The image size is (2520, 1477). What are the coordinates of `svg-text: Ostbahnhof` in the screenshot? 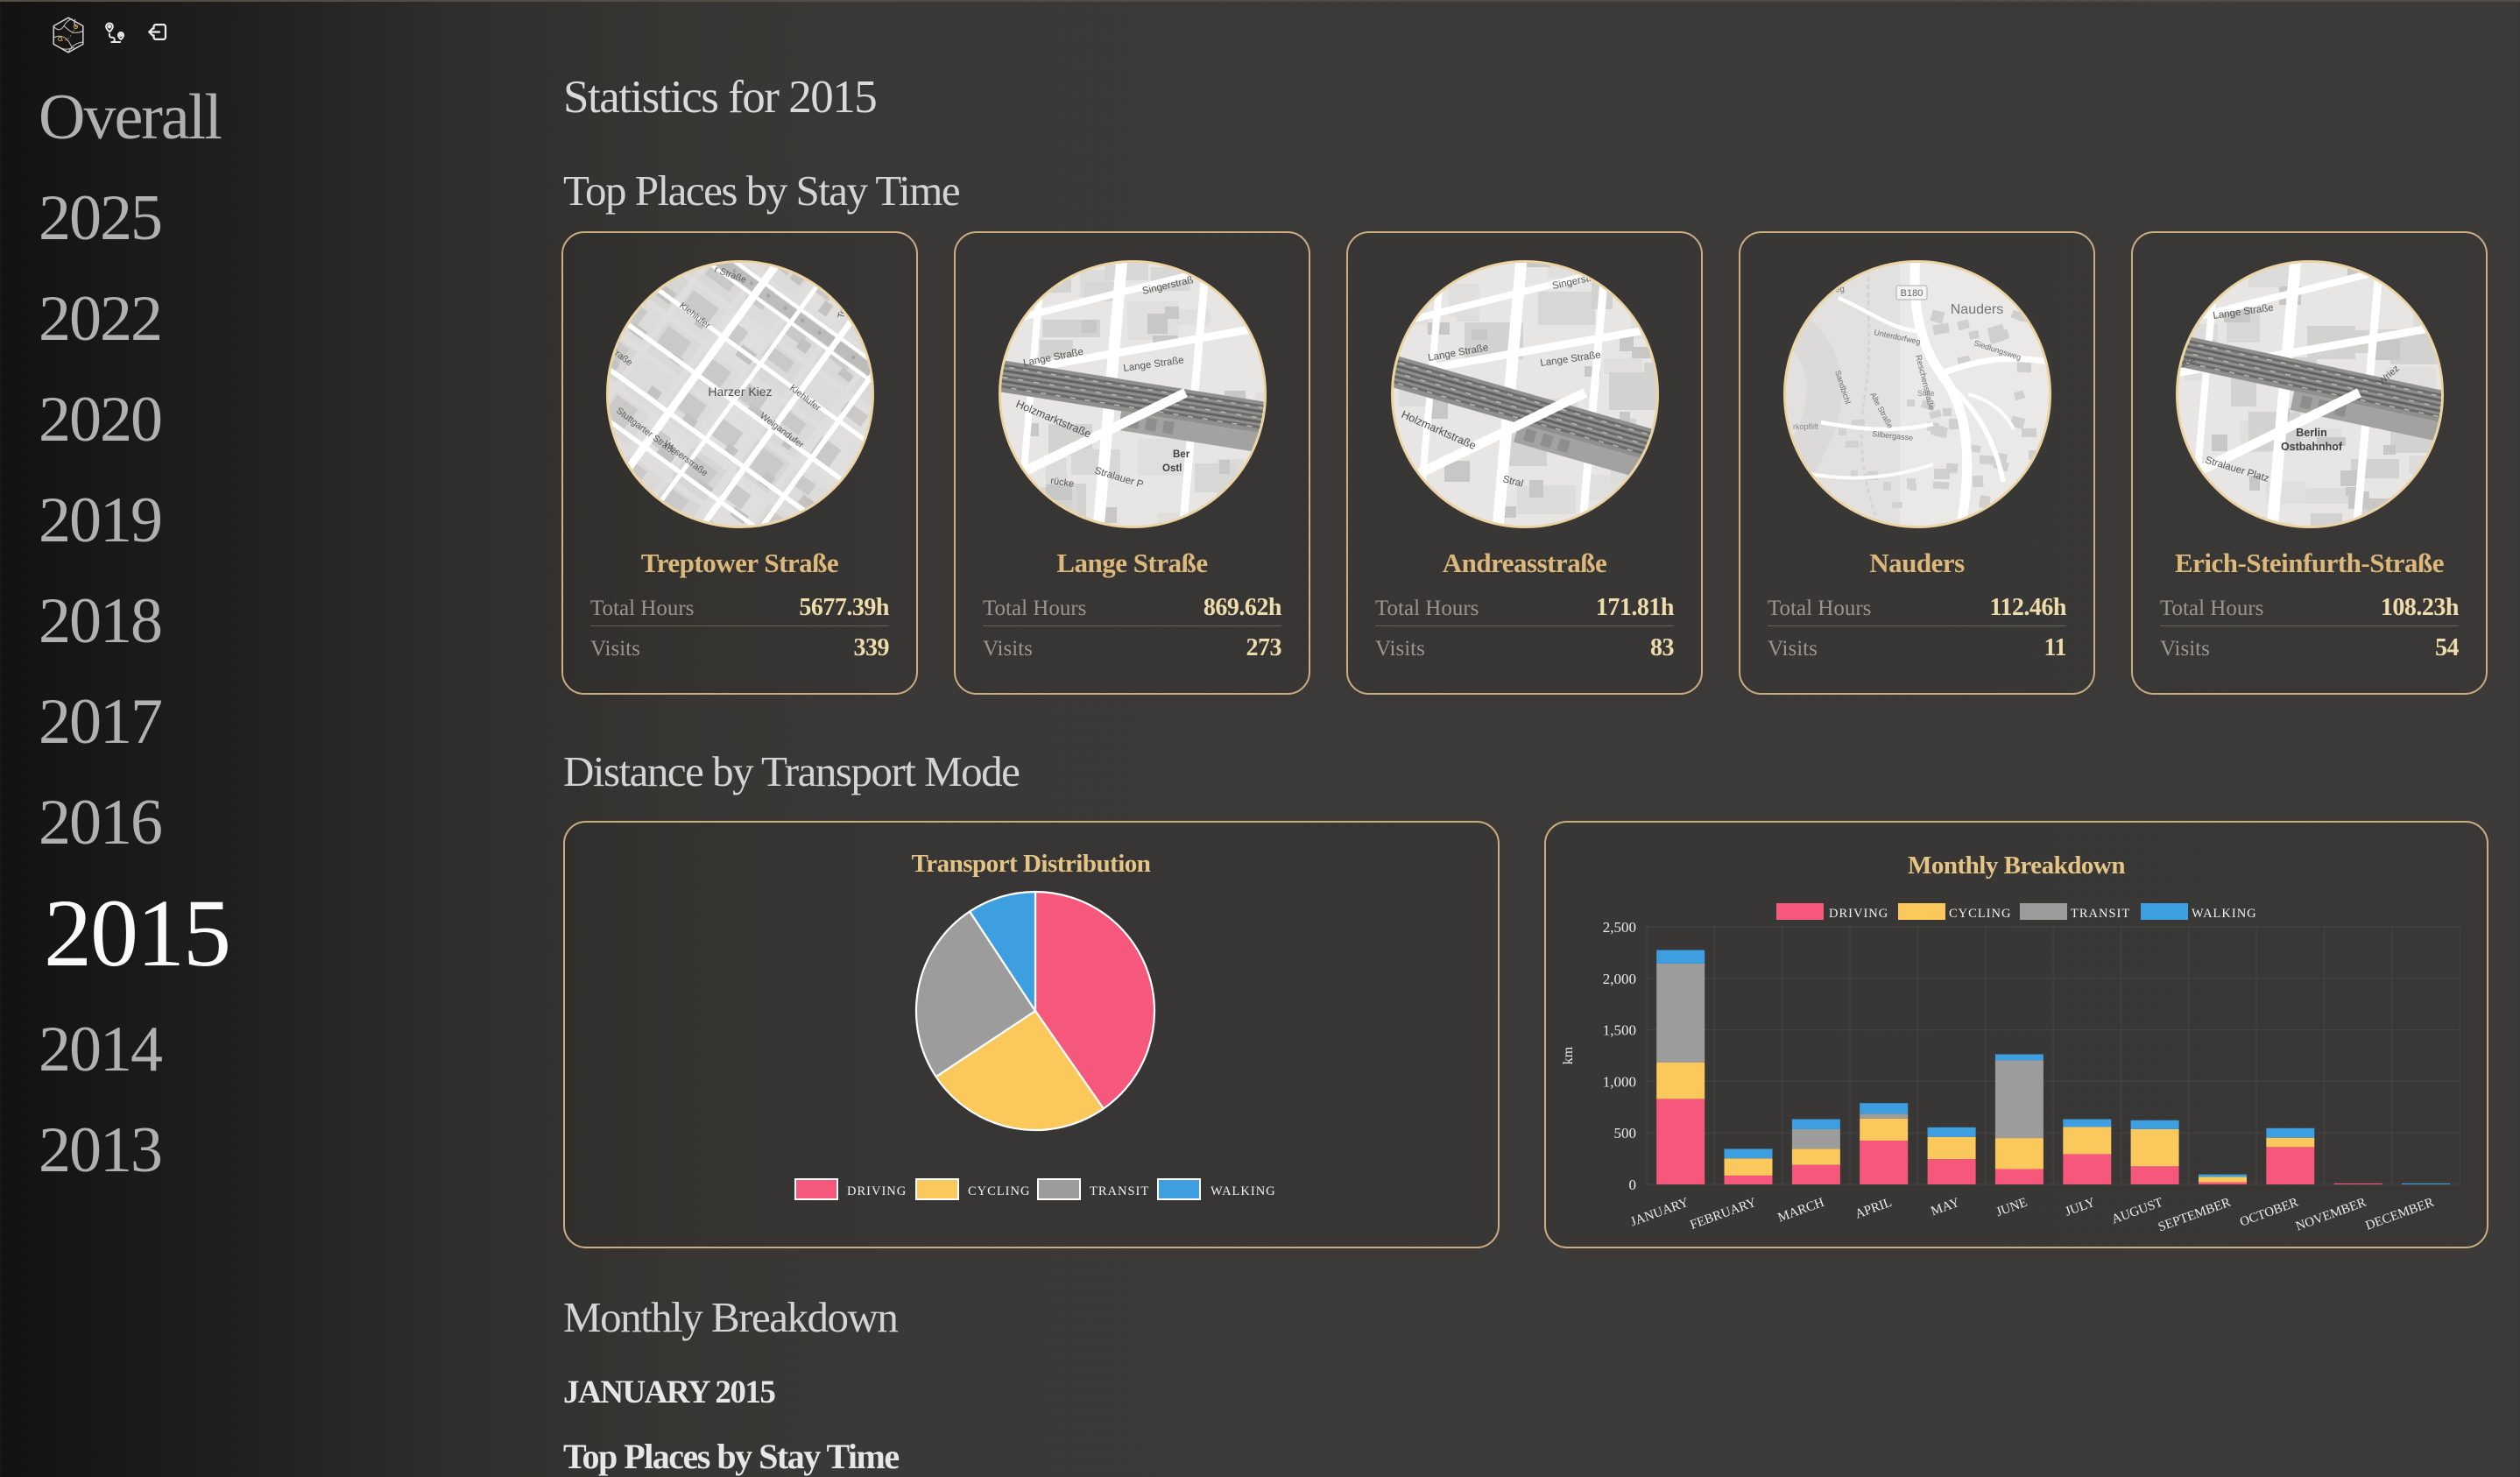 It's located at (2311, 447).